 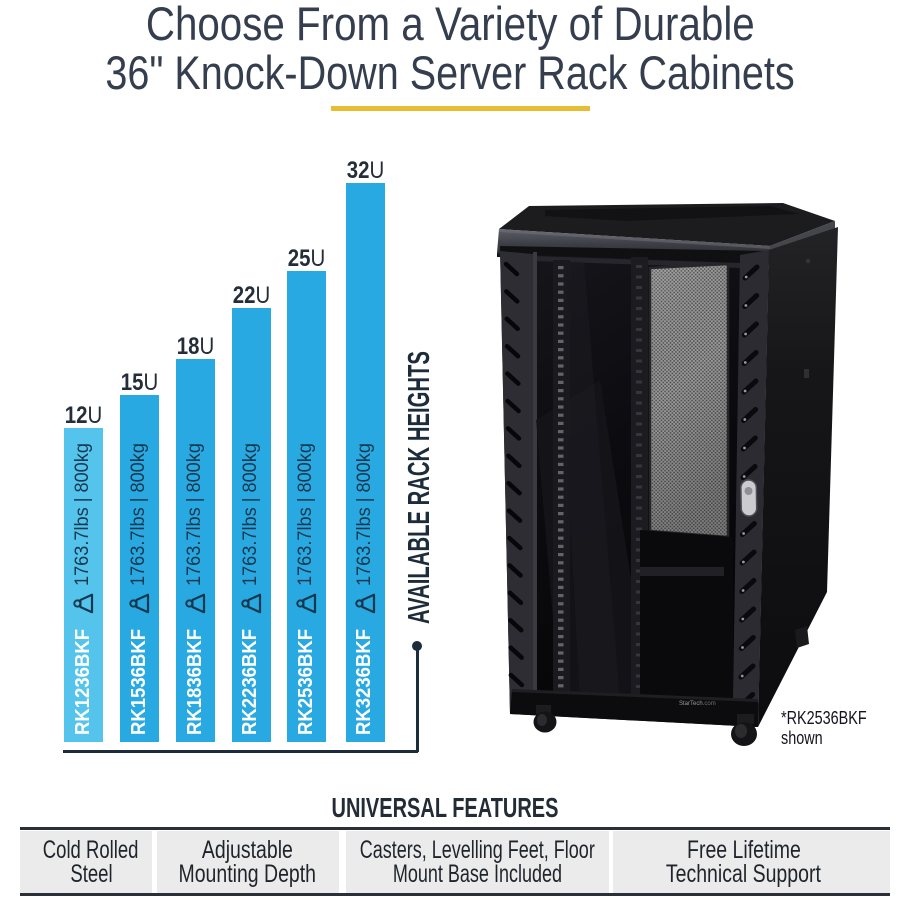 What do you see at coordinates (697, 704) in the screenshot?
I see `svg-text: StarTech.com` at bounding box center [697, 704].